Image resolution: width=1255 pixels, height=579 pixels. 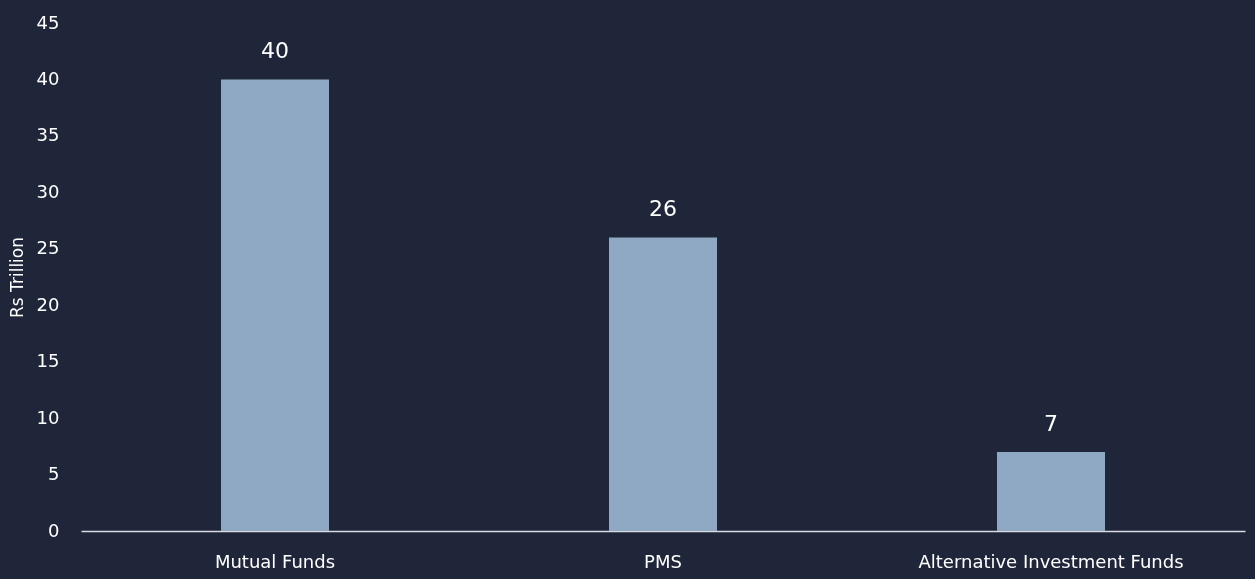 What do you see at coordinates (48, 361) in the screenshot?
I see `y-tick-label: 15` at bounding box center [48, 361].